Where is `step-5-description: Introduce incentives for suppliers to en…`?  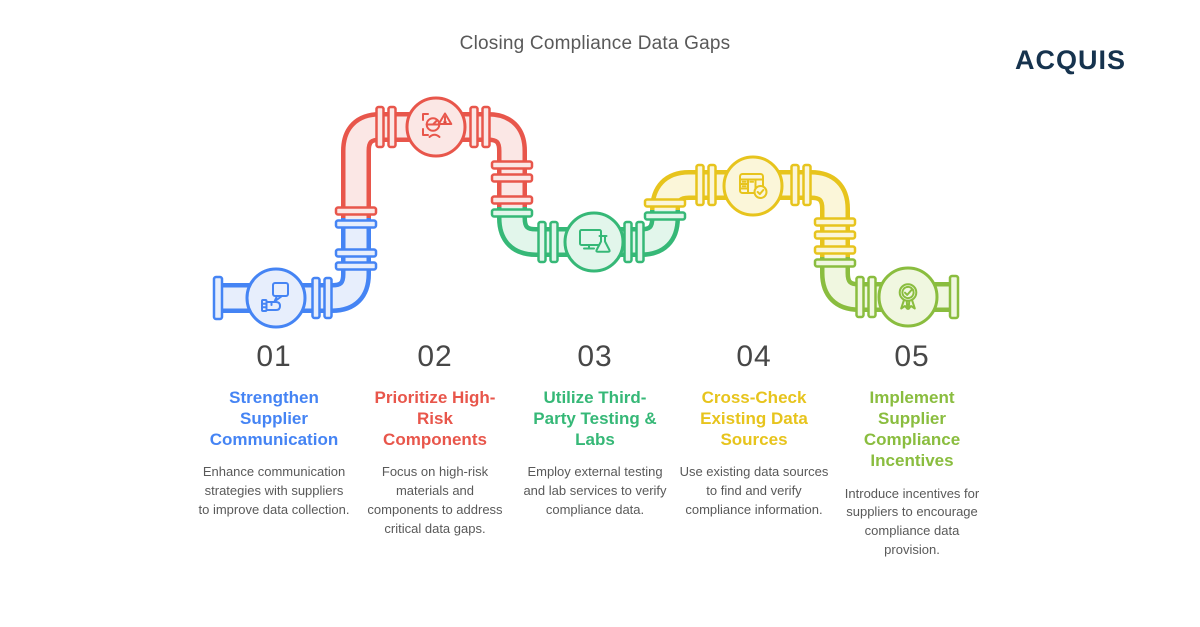 step-5-description: Introduce incentives for suppliers to en… is located at coordinates (912, 521).